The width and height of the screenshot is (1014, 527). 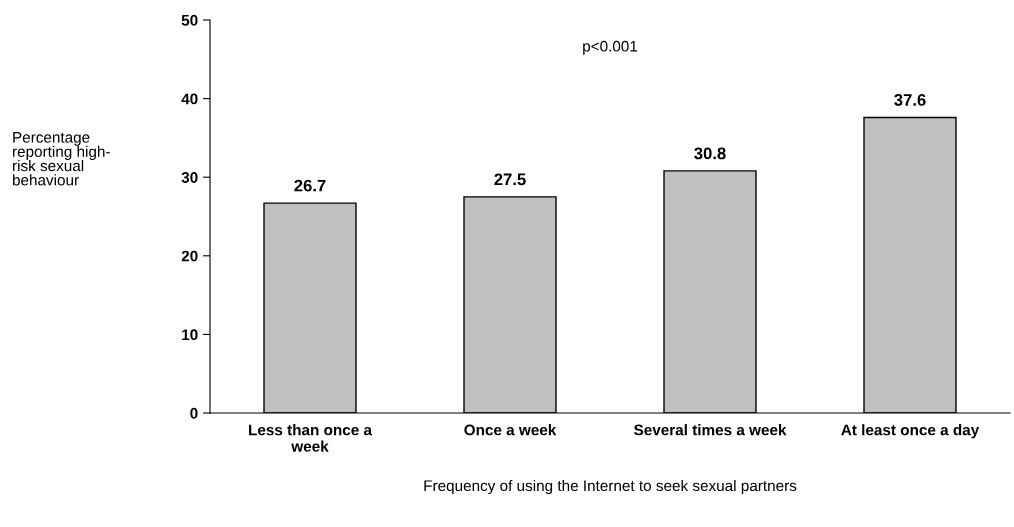 I want to click on x-tick-label: Several times a week, so click(x=710, y=430).